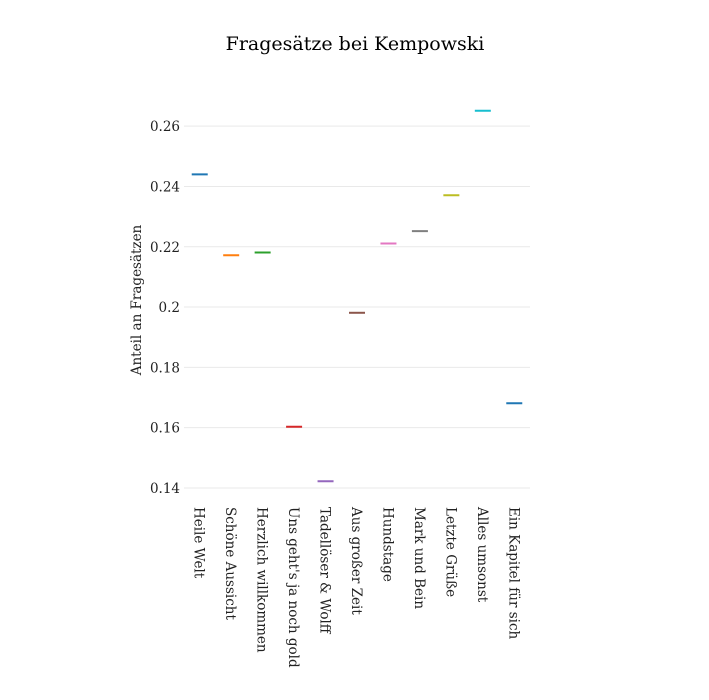 This screenshot has height=700, width=709. What do you see at coordinates (165, 429) in the screenshot?
I see `y-tick-label: 0.16` at bounding box center [165, 429].